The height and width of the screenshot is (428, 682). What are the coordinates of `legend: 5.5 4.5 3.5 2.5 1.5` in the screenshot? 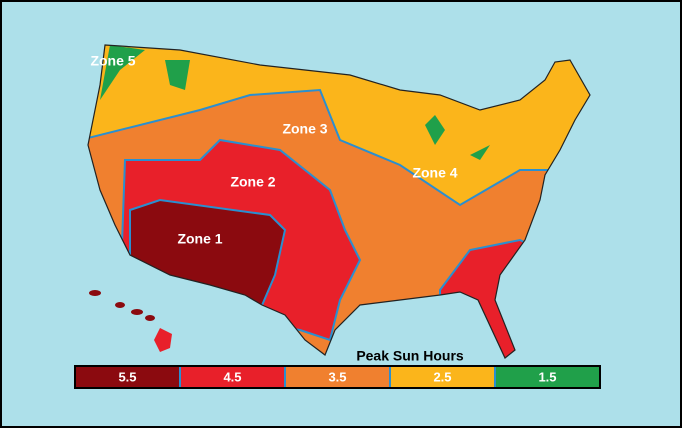 It's located at (337, 377).